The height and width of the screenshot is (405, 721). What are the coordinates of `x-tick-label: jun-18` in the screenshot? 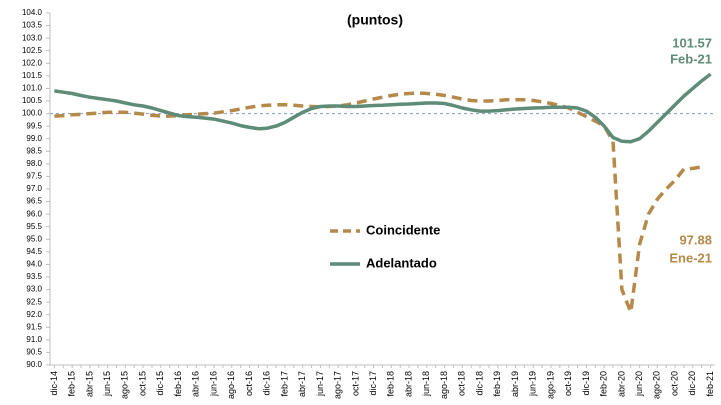 It's located at (426, 384).